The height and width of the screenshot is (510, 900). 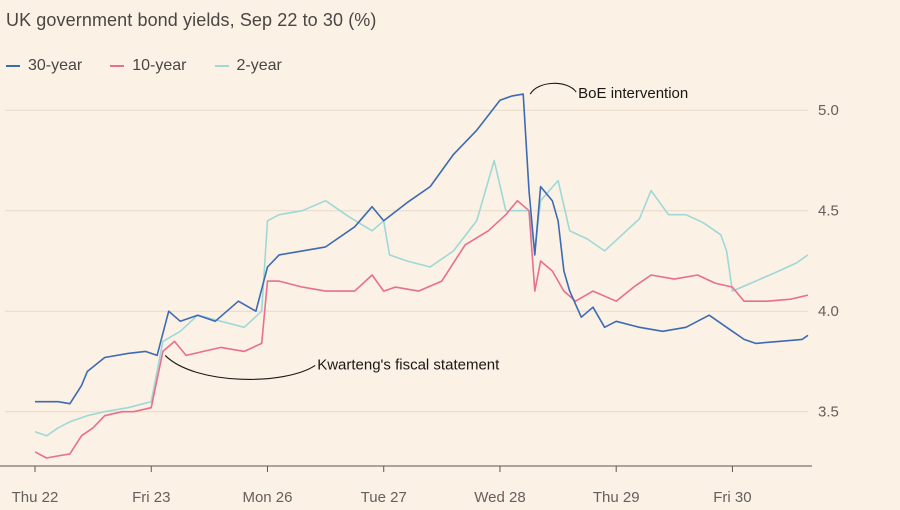 I want to click on legend-item-2-year: 2-year, so click(x=248, y=66).